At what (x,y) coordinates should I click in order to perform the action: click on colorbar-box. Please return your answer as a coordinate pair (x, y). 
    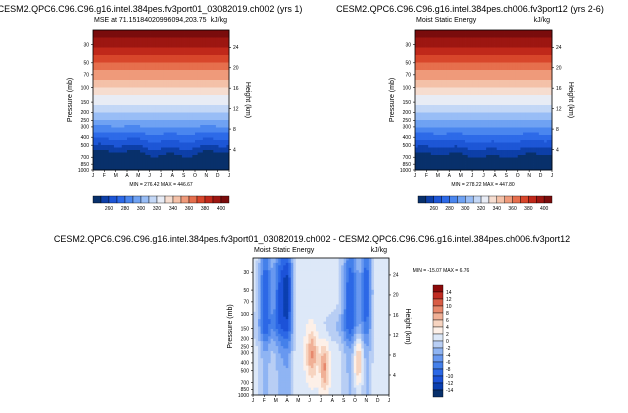
    Looking at the image, I should click on (153, 199).